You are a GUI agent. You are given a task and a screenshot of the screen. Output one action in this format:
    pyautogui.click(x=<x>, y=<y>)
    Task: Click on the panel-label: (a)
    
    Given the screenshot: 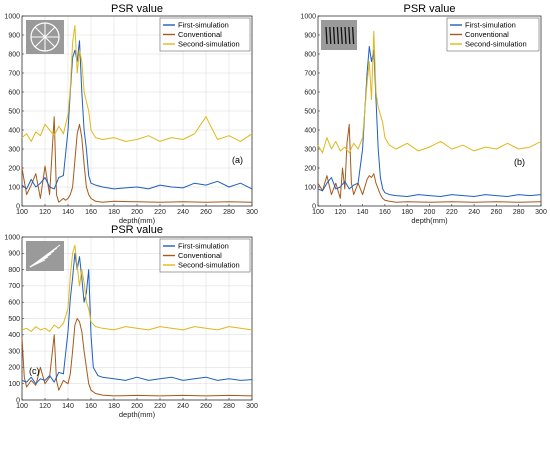 What is the action you would take?
    pyautogui.click(x=237, y=160)
    